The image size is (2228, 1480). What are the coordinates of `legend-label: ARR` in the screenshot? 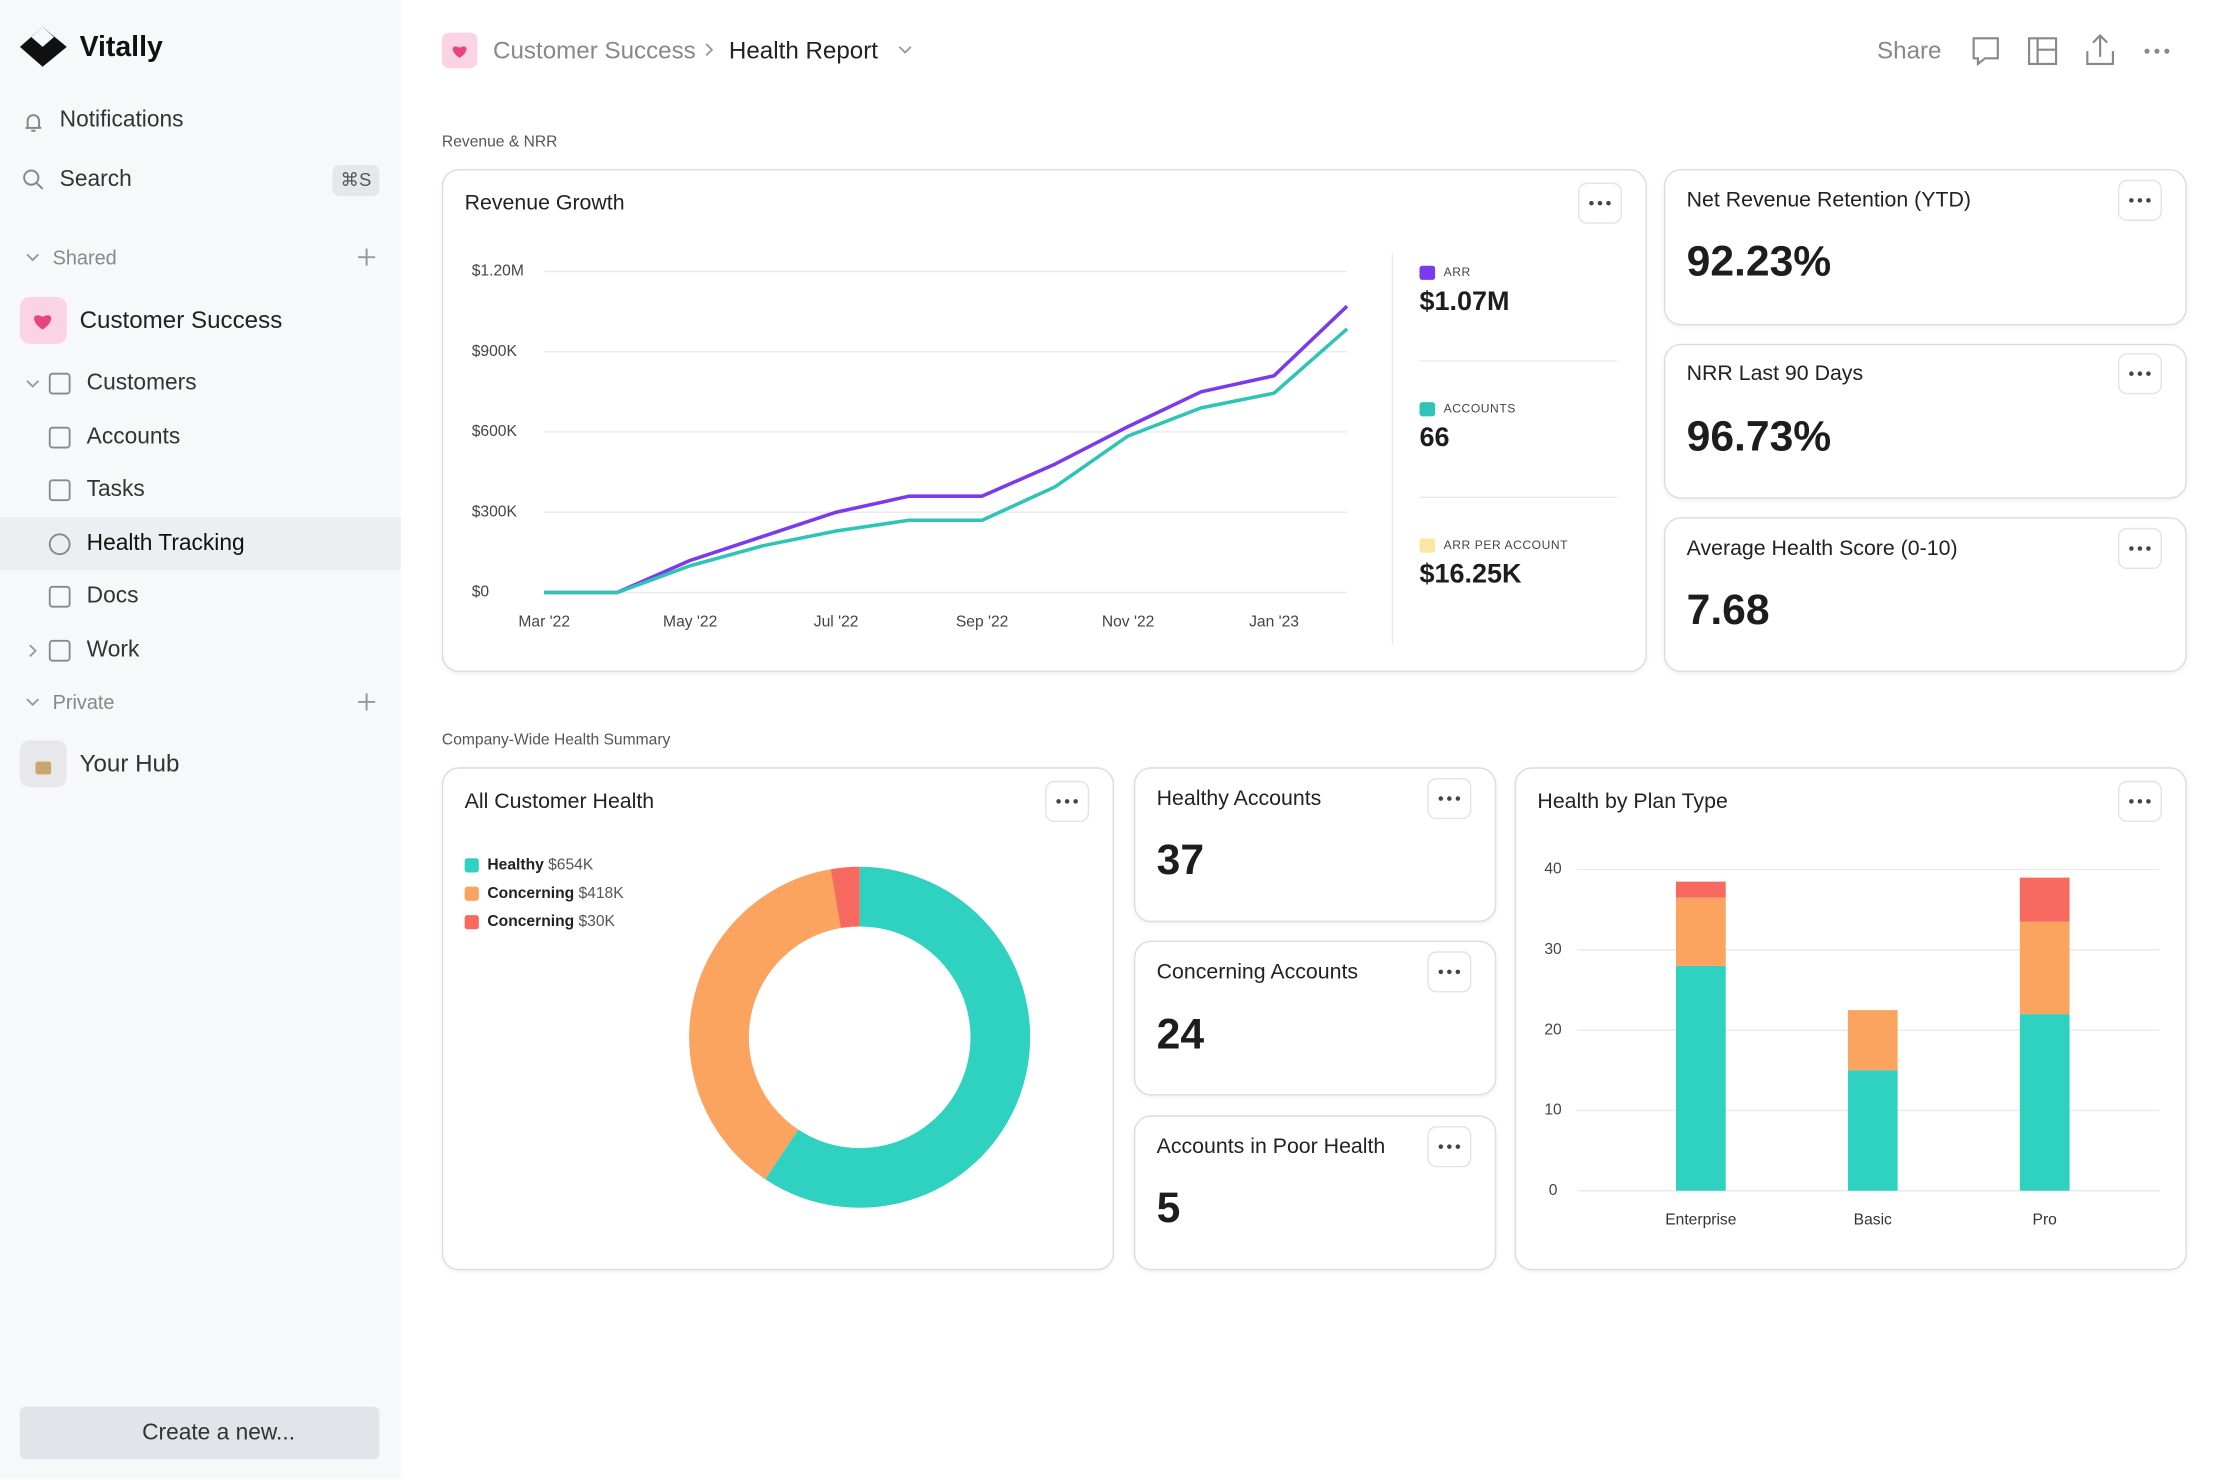 It's located at (1457, 272).